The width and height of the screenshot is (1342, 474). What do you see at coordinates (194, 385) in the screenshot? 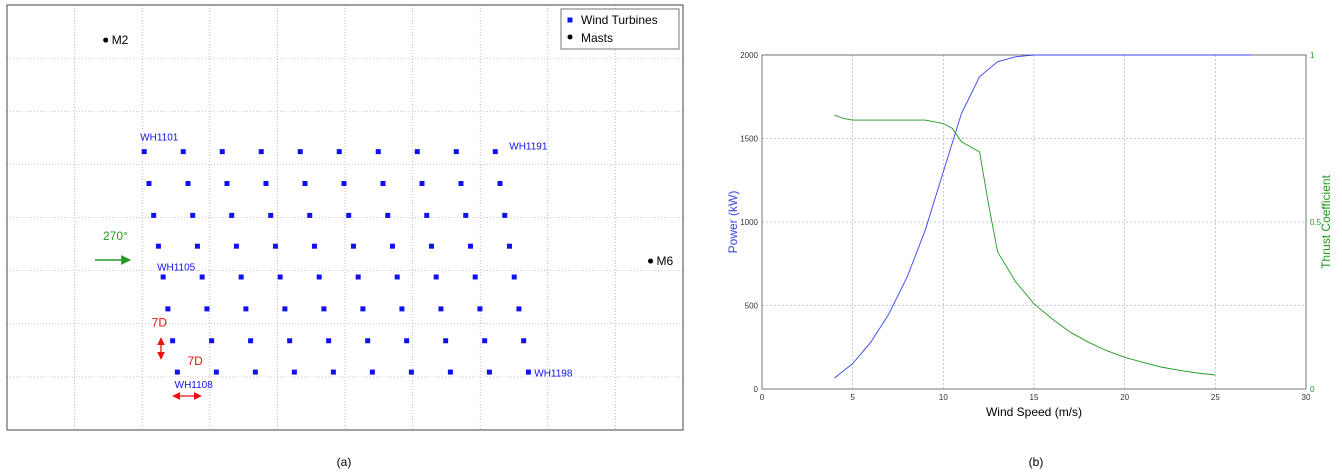
I see `annotation-label: WH1108` at bounding box center [194, 385].